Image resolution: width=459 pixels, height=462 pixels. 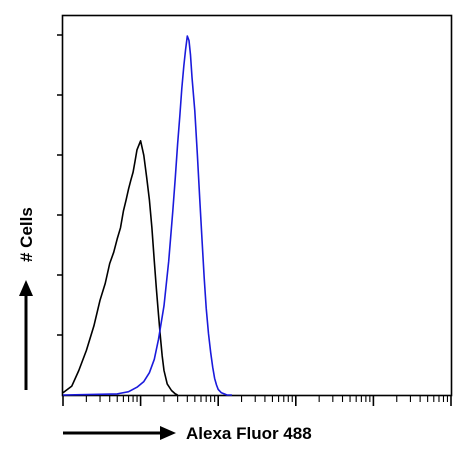 What do you see at coordinates (168, 433) in the screenshot?
I see `x-axis-arrow-head` at bounding box center [168, 433].